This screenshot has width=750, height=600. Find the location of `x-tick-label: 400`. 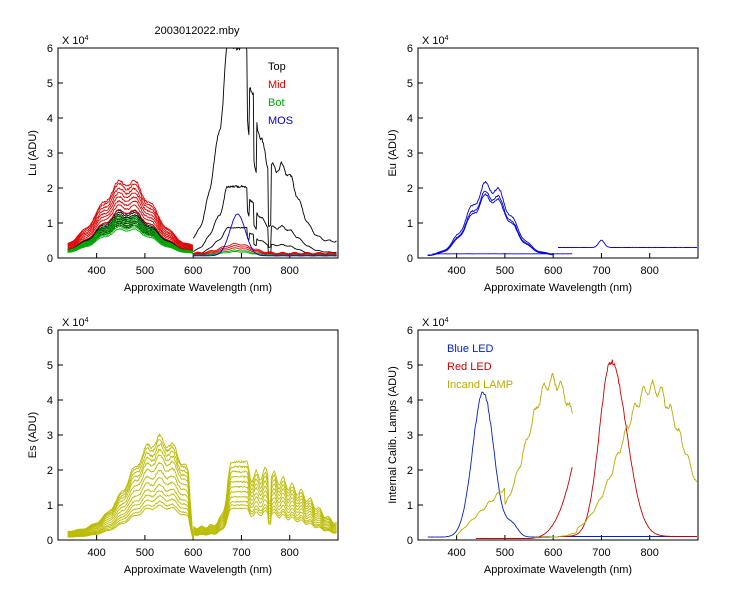

x-tick-label: 400 is located at coordinates (456, 553).